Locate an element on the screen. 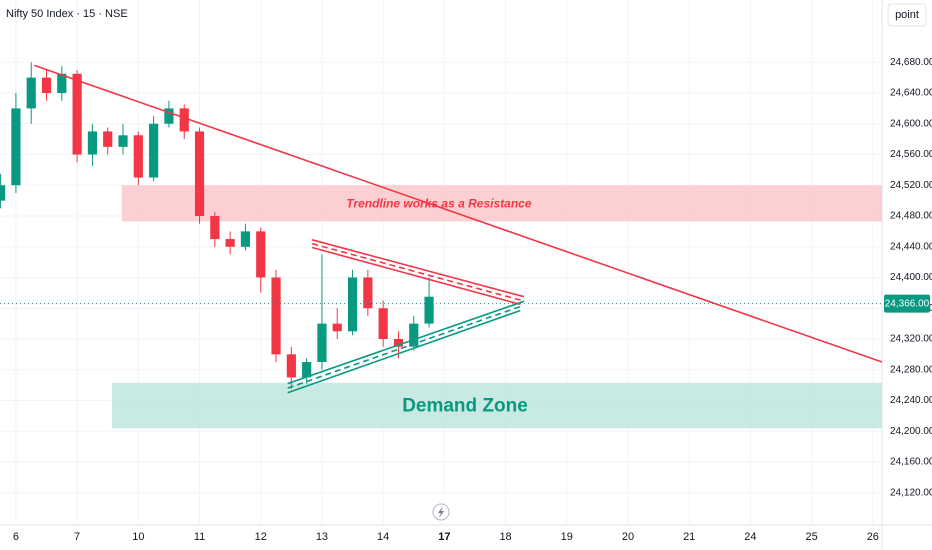  x-tick-label: 10 is located at coordinates (138, 537).